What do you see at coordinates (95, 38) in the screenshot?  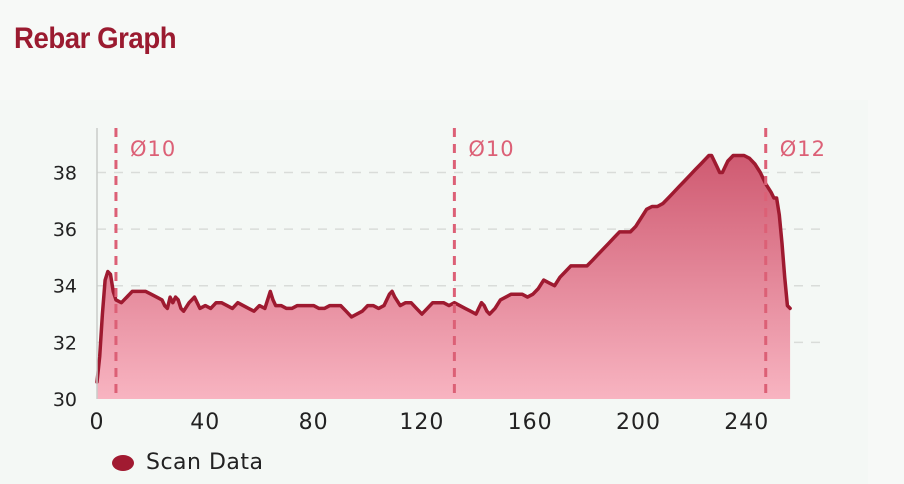 I see `page-title: Rebar Graph` at bounding box center [95, 38].